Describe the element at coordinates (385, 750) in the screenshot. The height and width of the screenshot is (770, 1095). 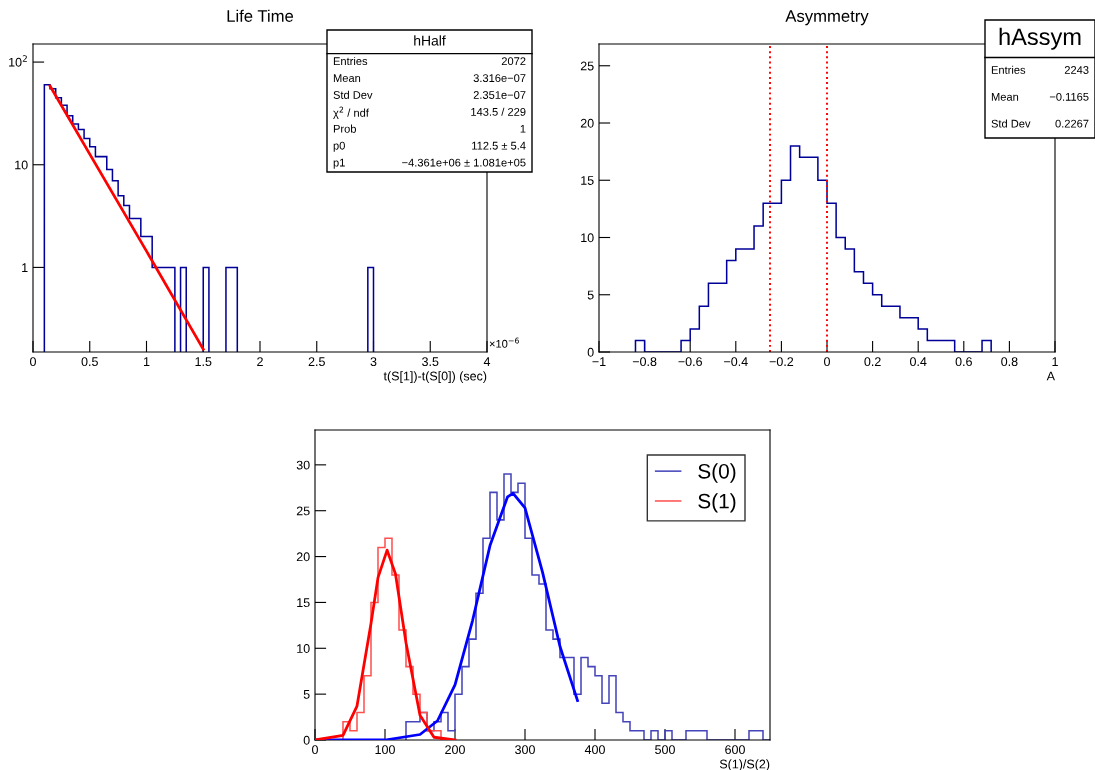
I see `x-tick-label: 100` at that location.